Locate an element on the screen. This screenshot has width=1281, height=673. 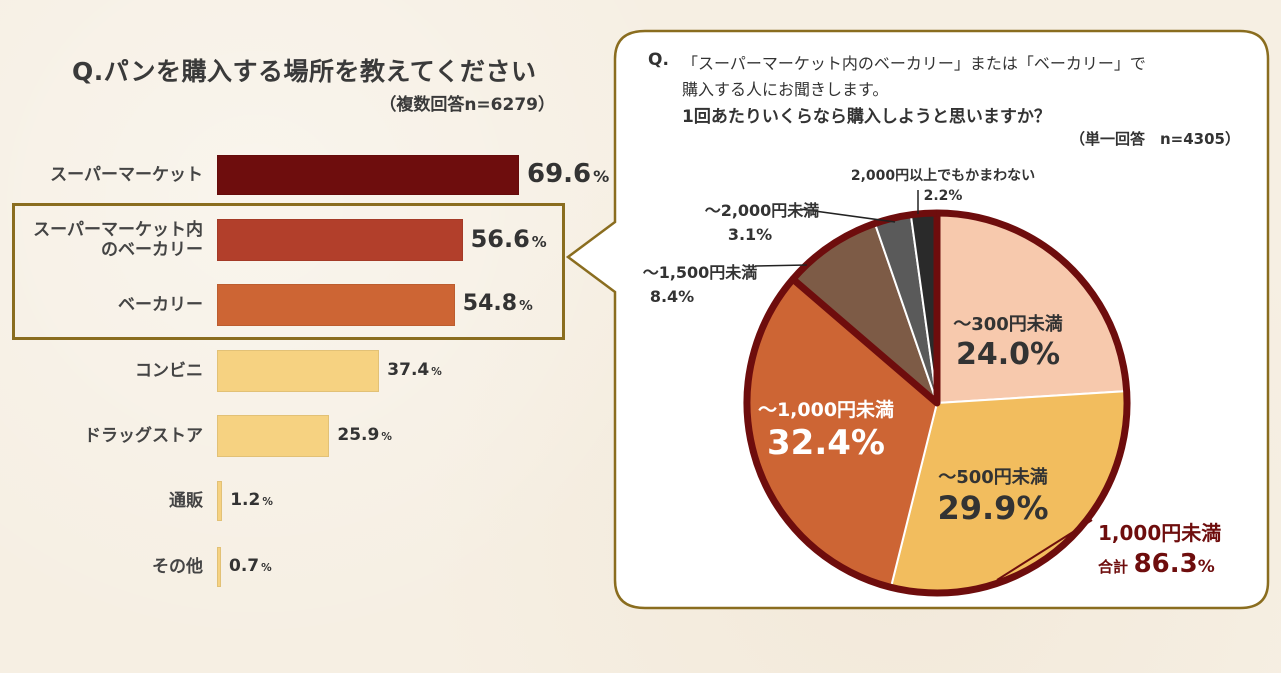
total-line: 合計 86.3% is located at coordinates (1156, 564).